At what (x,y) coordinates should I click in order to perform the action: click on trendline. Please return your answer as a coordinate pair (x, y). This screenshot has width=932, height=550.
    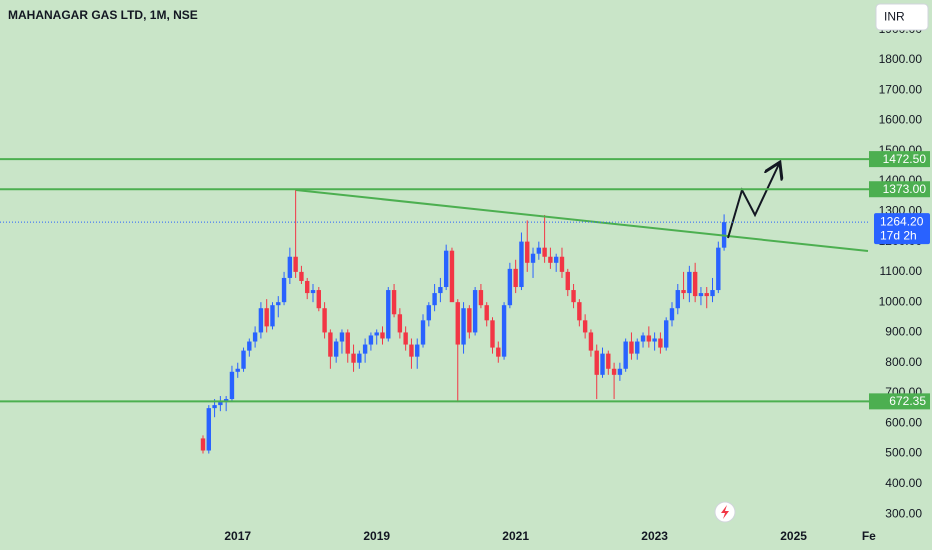
    Looking at the image, I should click on (582, 220).